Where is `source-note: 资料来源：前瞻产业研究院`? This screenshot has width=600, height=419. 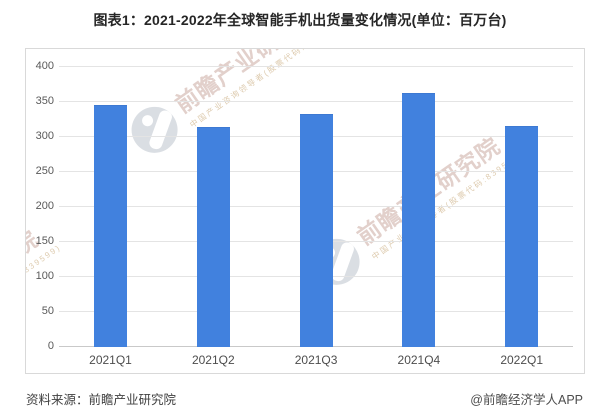 source-note: 资料来源：前瞻产业研究院 is located at coordinates (101, 400).